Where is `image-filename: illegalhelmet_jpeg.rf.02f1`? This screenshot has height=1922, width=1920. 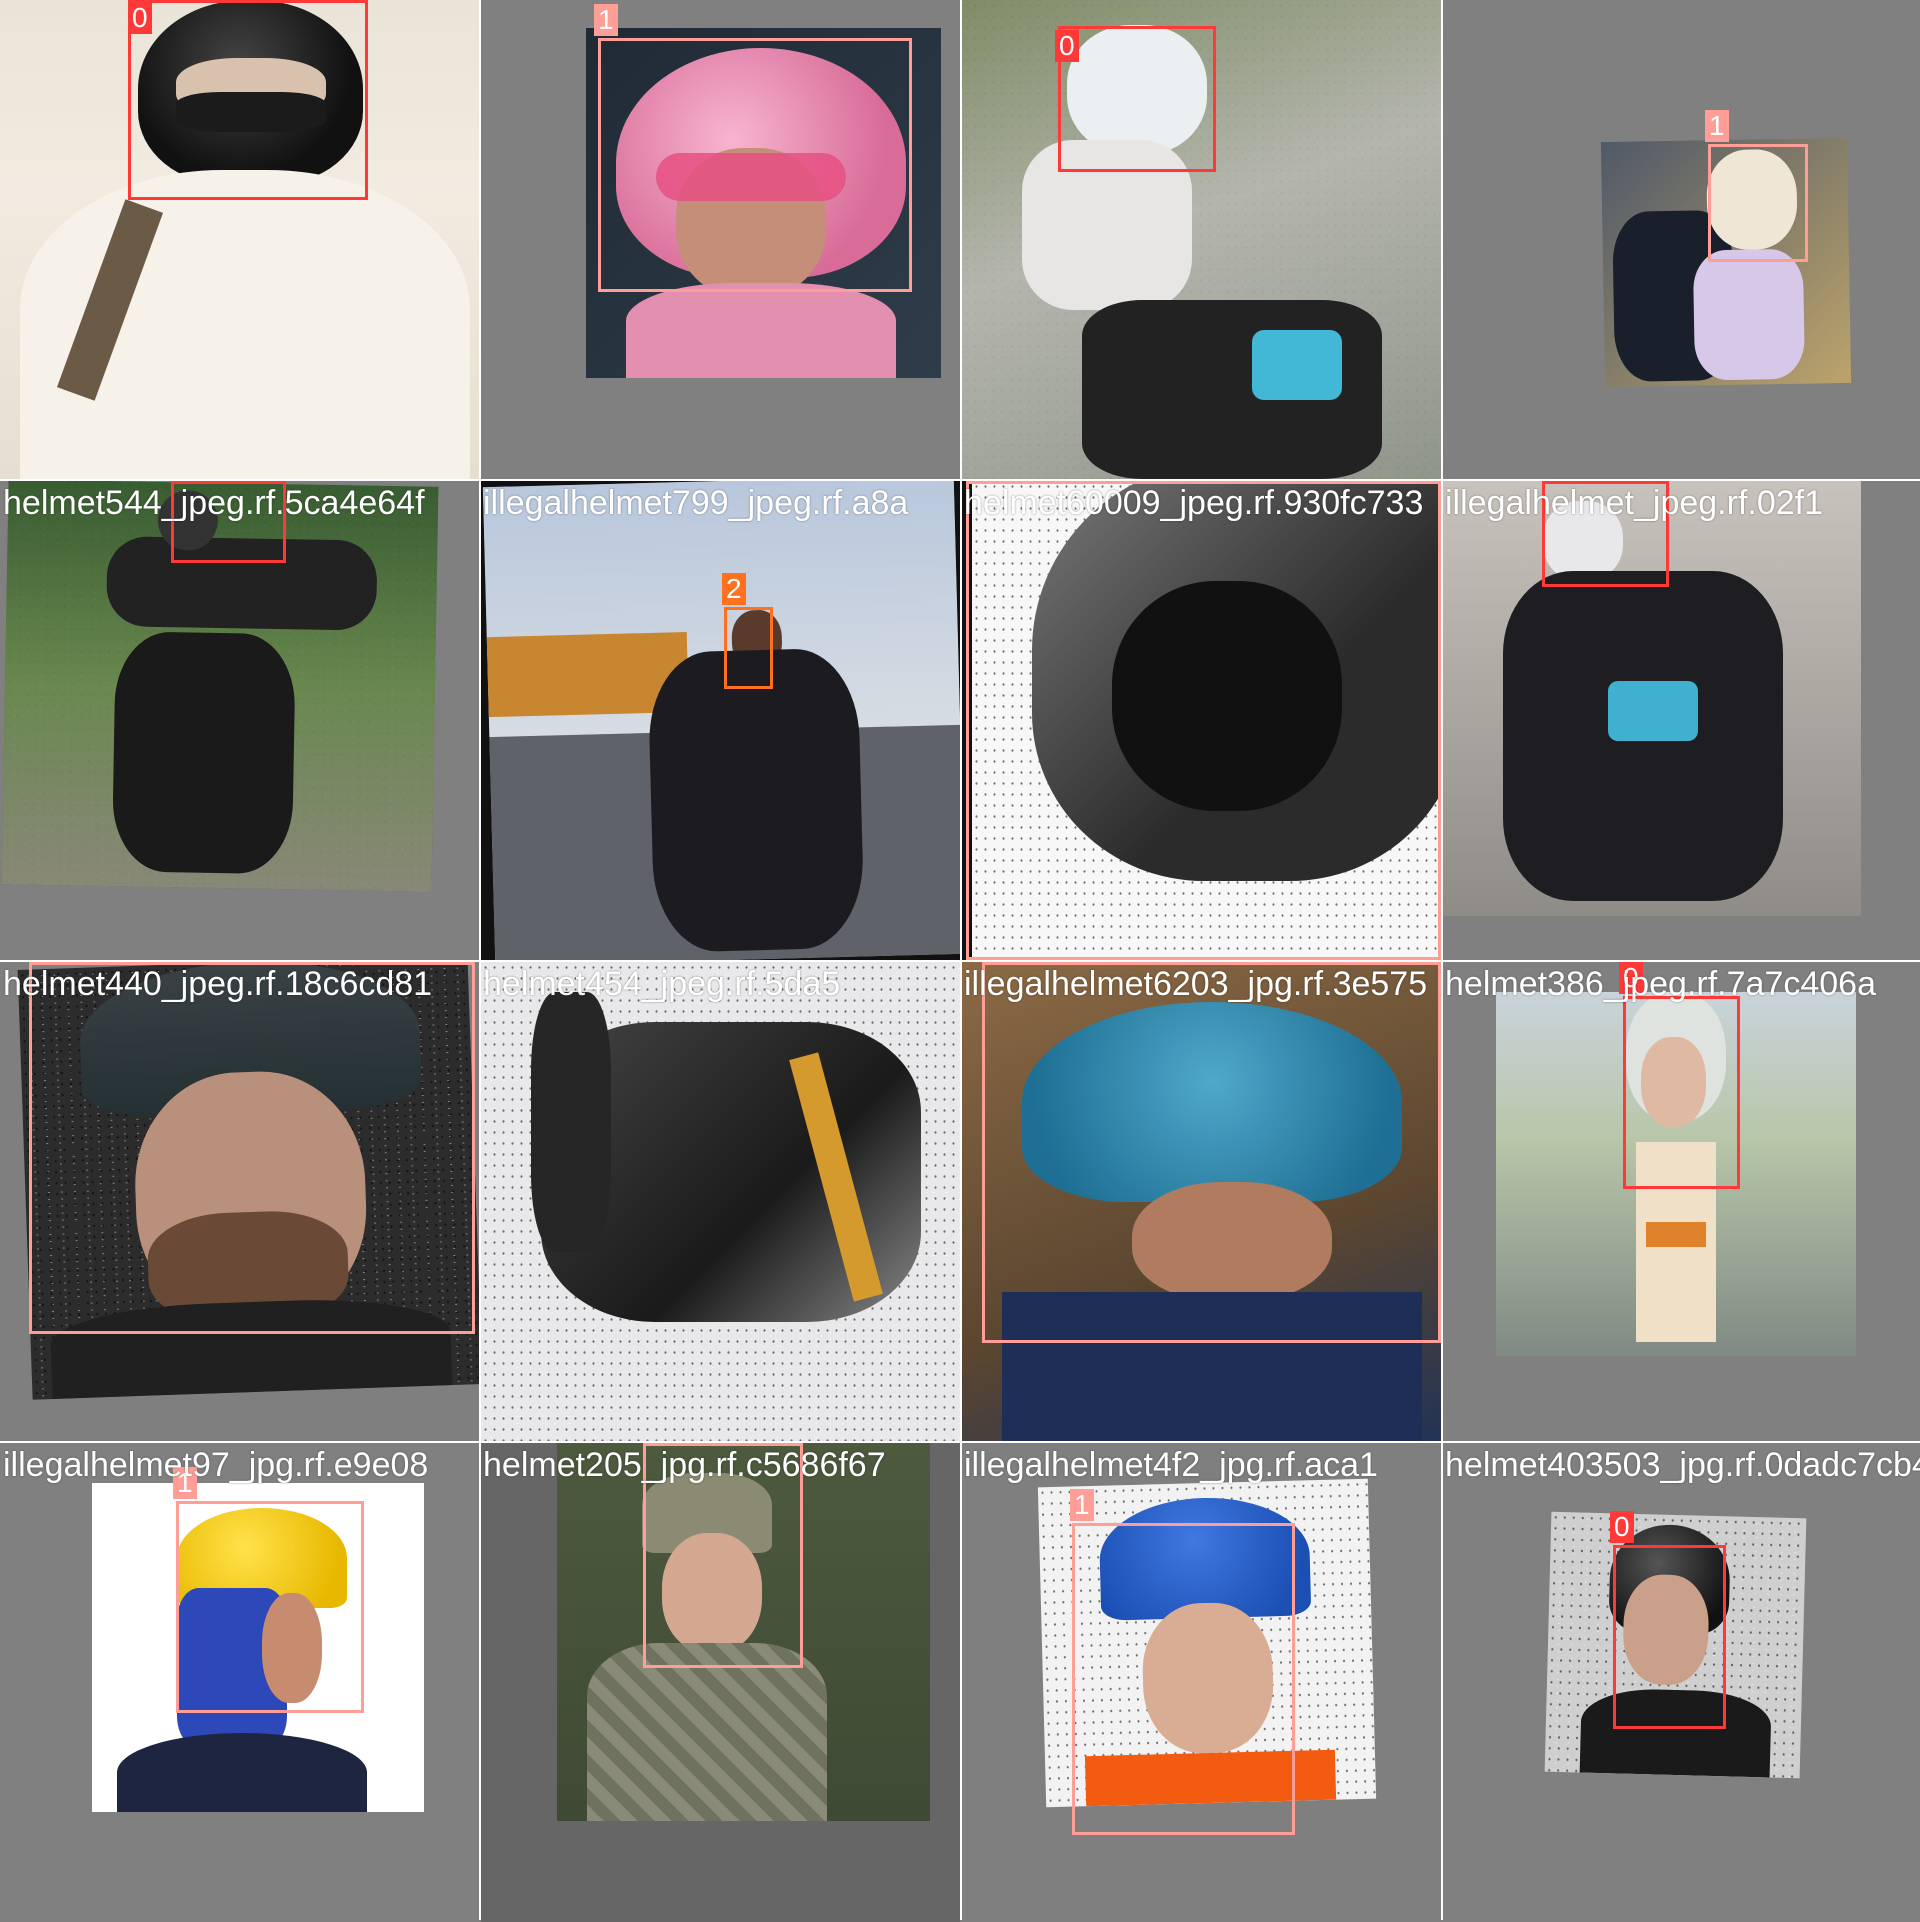 image-filename: illegalhelmet_jpeg.rf.02f1 is located at coordinates (1634, 503).